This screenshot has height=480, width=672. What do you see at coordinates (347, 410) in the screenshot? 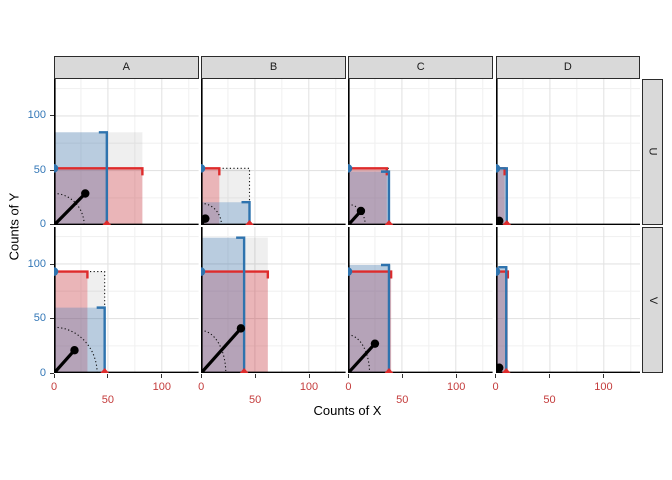
I see `x-axis-title: Counts of X` at bounding box center [347, 410].